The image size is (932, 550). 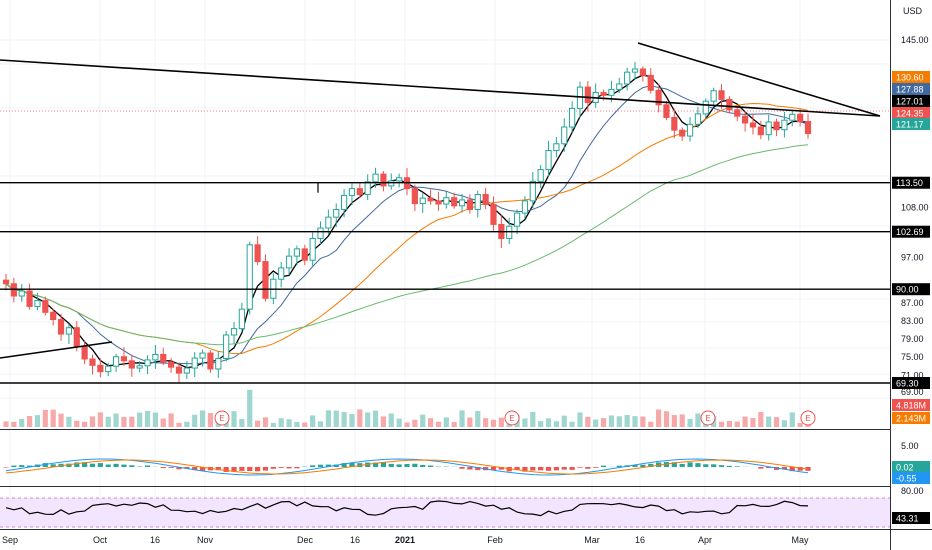 I want to click on support-trendline, so click(x=56, y=350).